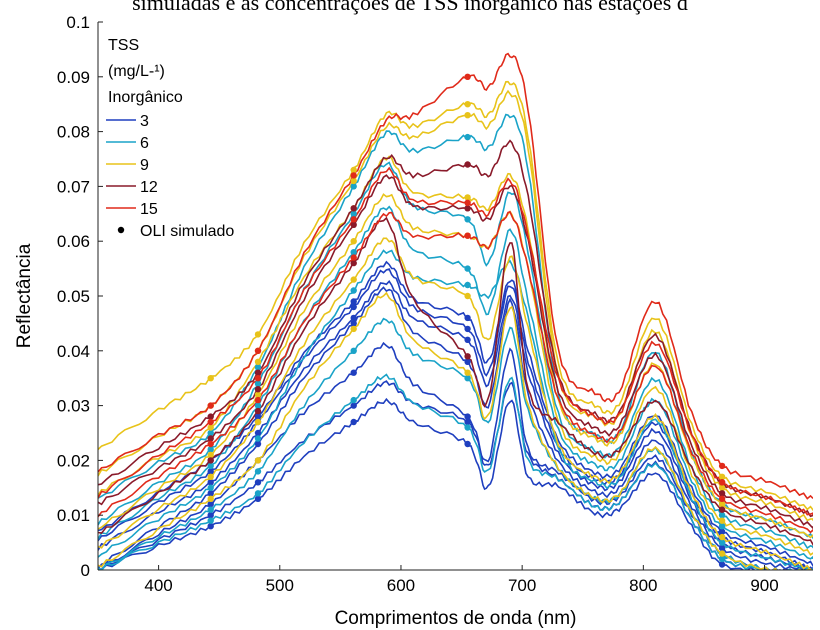 This screenshot has width=820, height=630. What do you see at coordinates (456, 618) in the screenshot?
I see `x-axis-label: Comprimentos de onda (nm)` at bounding box center [456, 618].